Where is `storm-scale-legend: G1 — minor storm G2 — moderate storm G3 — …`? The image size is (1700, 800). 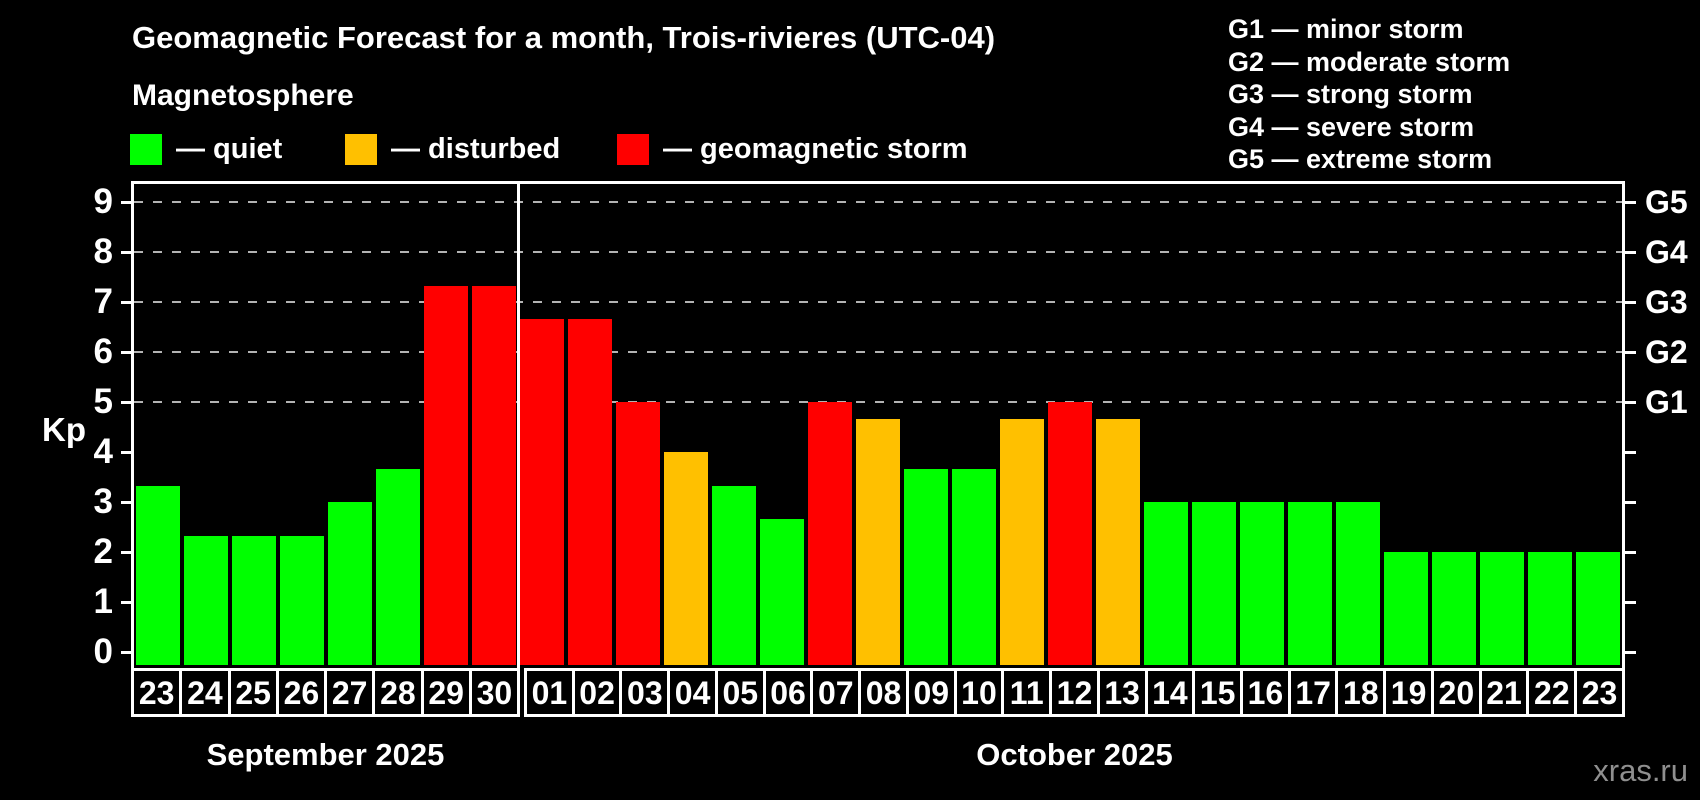 storm-scale-legend: G1 — minor storm G2 — moderate storm G3 — … is located at coordinates (1369, 94).